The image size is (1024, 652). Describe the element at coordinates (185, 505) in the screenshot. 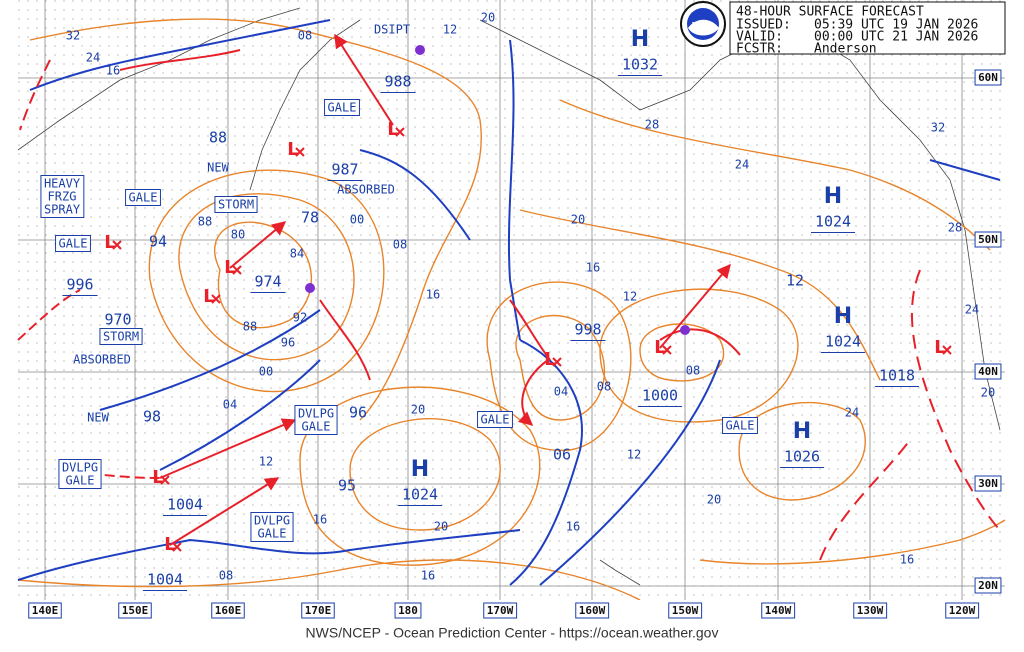

I see `low-pressure: 1004` at that location.